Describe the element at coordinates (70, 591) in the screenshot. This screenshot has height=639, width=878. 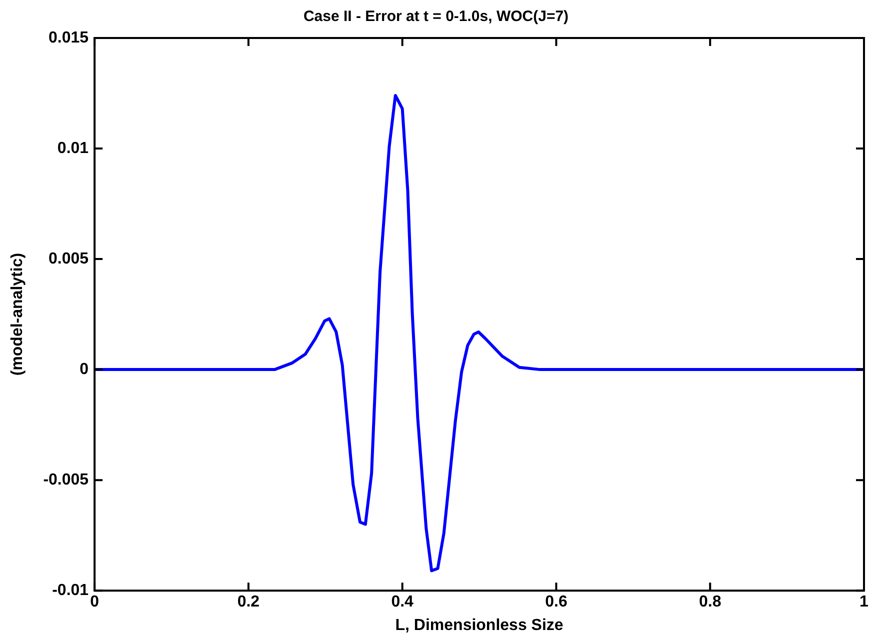
I see `y-tick-label: -0.01` at that location.